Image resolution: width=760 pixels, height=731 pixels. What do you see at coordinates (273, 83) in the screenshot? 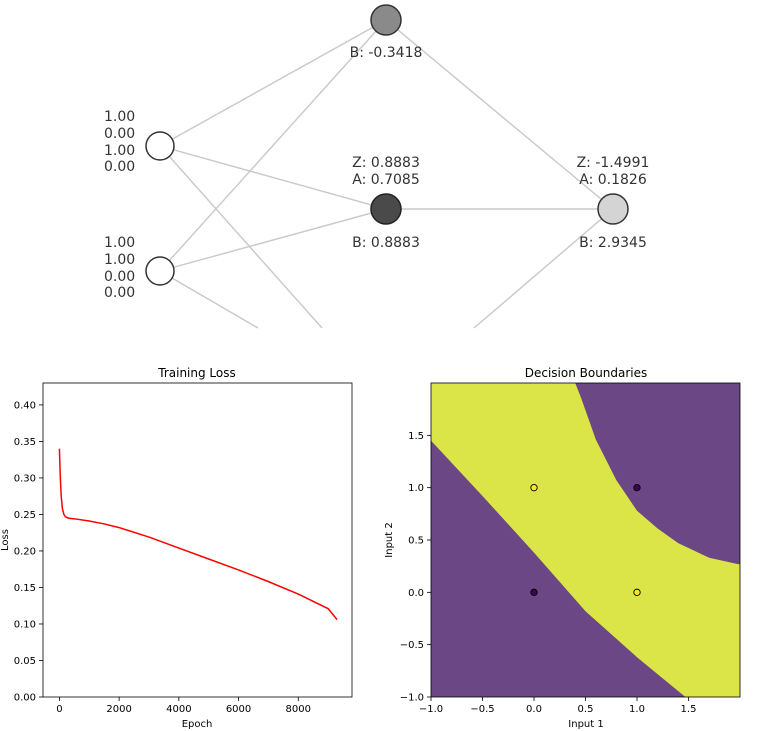
I see `edge-in1-h1` at bounding box center [273, 83].